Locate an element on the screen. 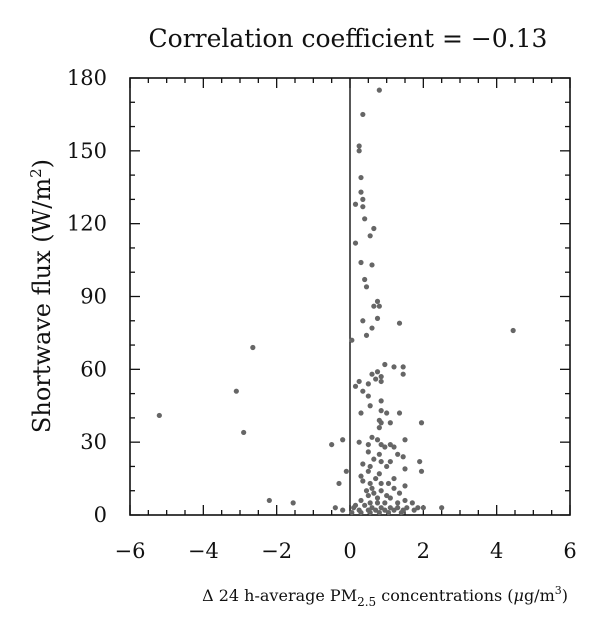 Image resolution: width=600 pixels, height=629 pixels. x-tick-label: −2 is located at coordinates (276, 551).